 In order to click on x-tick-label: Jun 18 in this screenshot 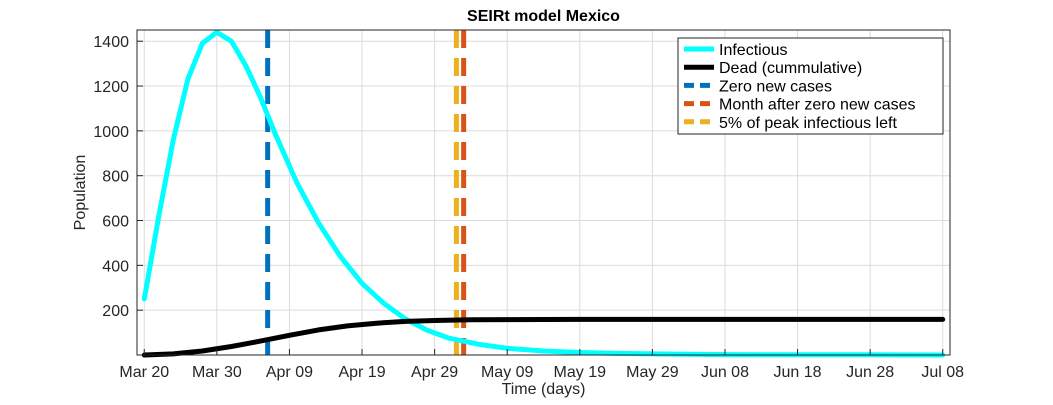, I will do `click(798, 372)`.